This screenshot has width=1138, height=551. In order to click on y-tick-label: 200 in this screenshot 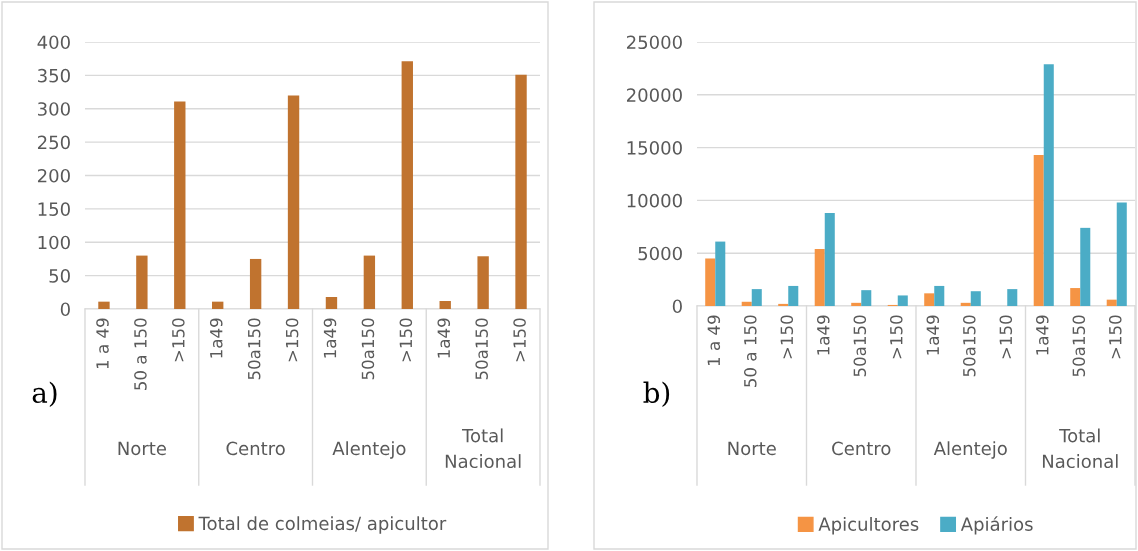, I will do `click(53, 175)`.